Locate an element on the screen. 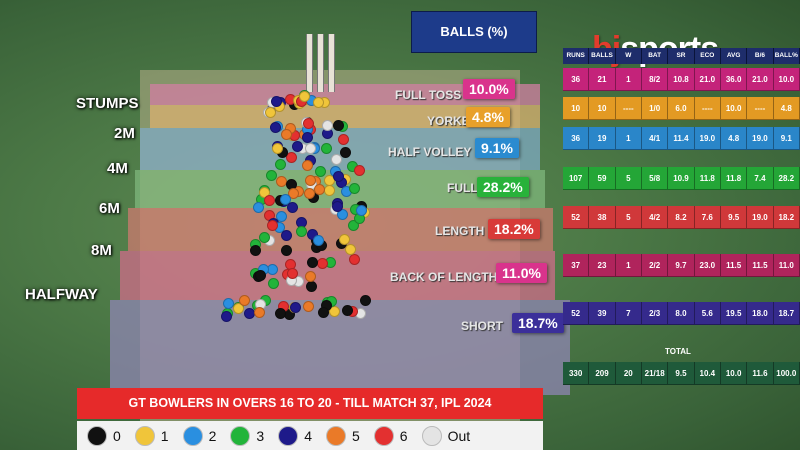 The image size is (800, 450). legend-item: 2 is located at coordinates (199, 436).